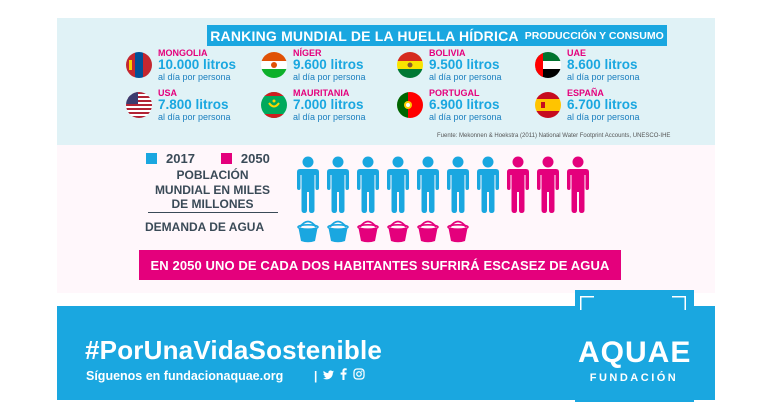 The width and height of the screenshot is (770, 402). Describe the element at coordinates (634, 378) in the screenshot. I see `logo-subtitle: FUNDACIÓN` at that location.